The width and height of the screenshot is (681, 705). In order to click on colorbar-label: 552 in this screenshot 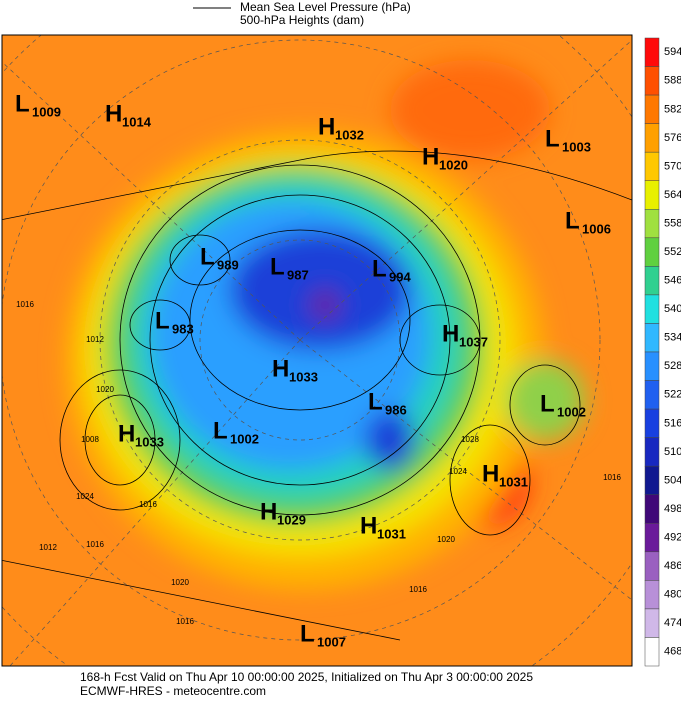, I will do `click(672, 252)`.